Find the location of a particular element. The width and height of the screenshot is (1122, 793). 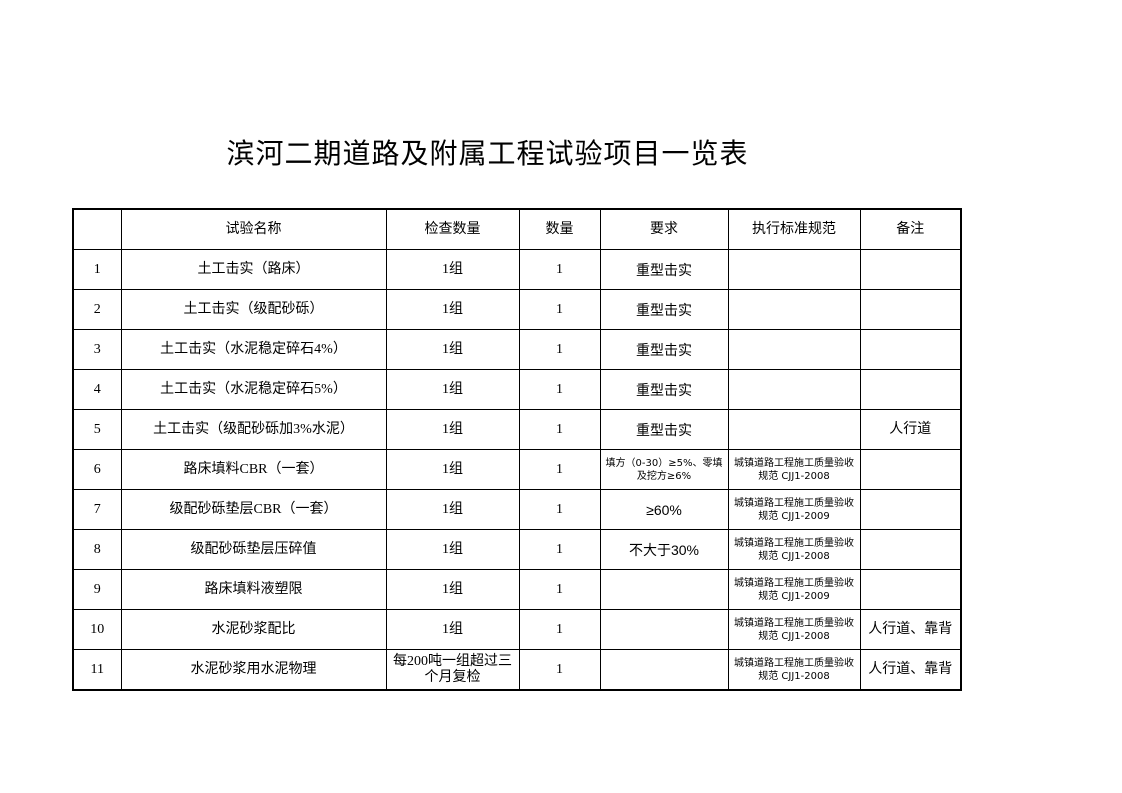

table-row: 4 土工击实（水泥稳定碎石5%） 1组 1 重型击实 is located at coordinates (517, 389).